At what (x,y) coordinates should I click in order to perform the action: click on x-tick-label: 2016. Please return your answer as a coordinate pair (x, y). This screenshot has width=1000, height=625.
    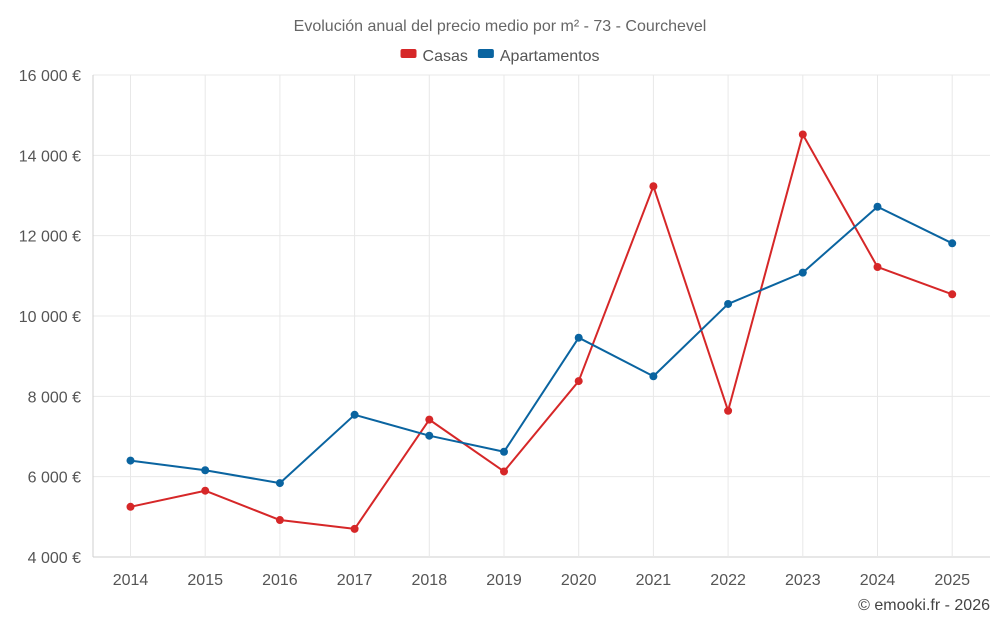
    Looking at the image, I should click on (280, 580).